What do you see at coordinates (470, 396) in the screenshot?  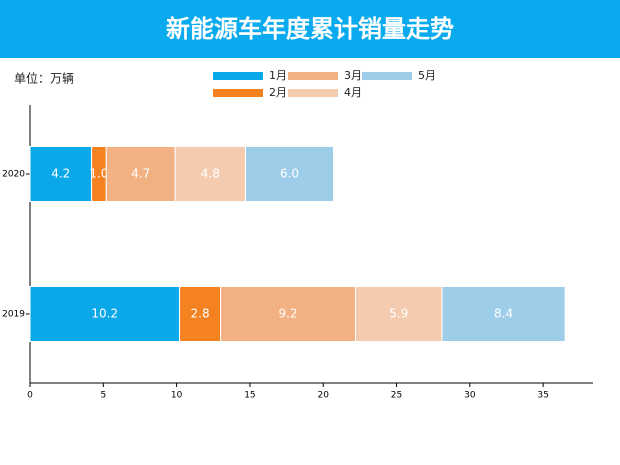 I see `x-tick-label: 30` at bounding box center [470, 396].